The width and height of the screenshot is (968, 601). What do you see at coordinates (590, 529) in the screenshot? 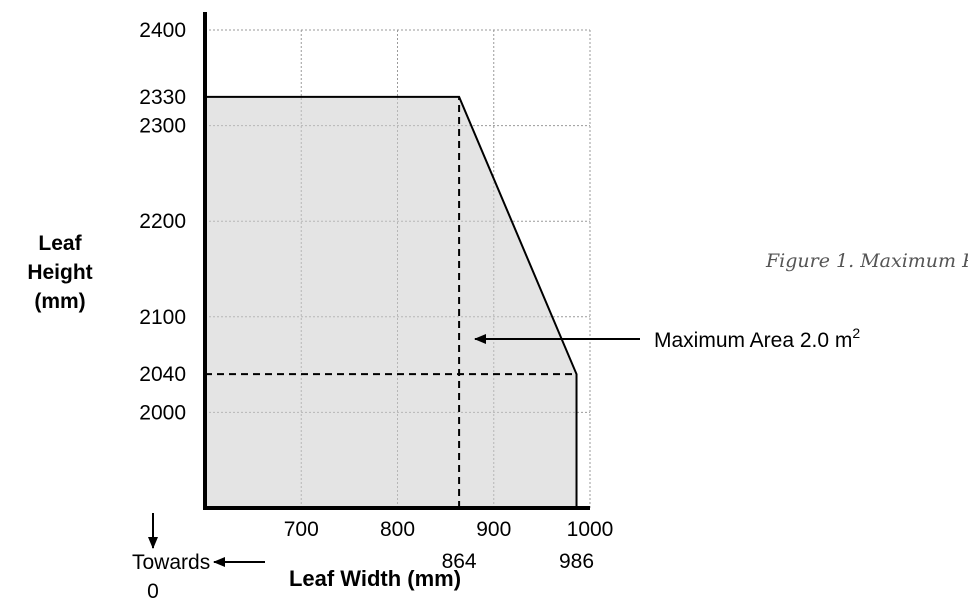
I see `x-tick-label-1000: 1000` at bounding box center [590, 529].